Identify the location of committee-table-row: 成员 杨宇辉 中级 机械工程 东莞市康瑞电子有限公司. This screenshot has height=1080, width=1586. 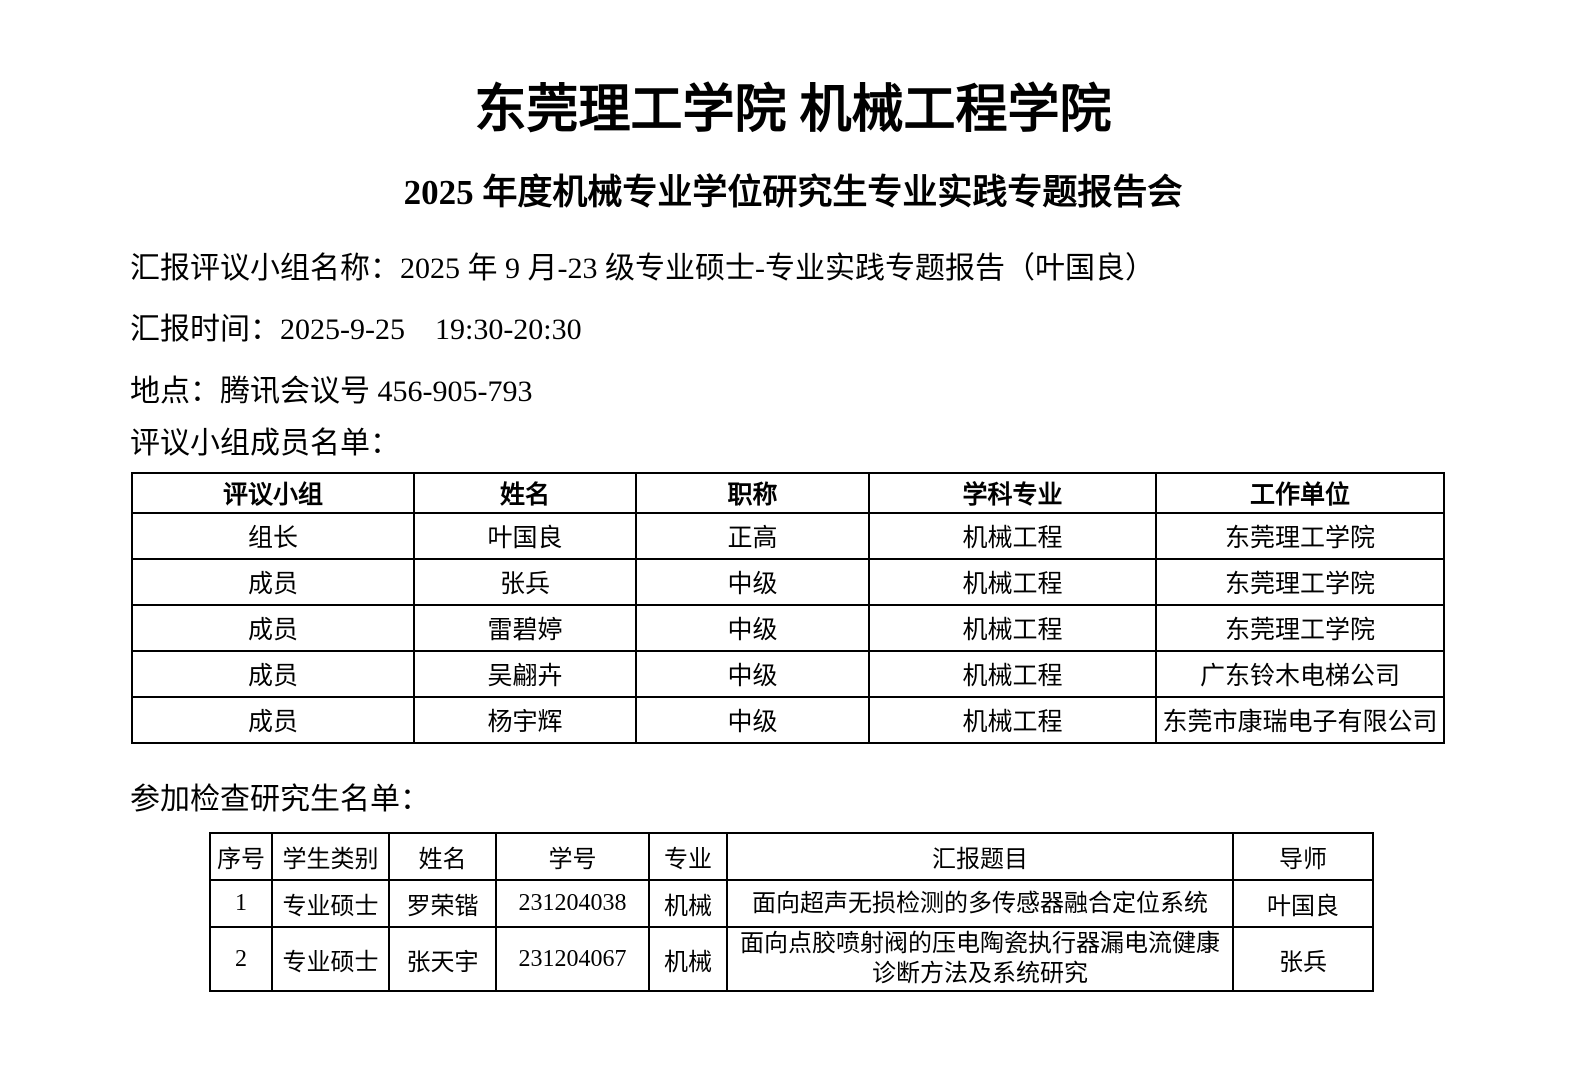
(788, 720).